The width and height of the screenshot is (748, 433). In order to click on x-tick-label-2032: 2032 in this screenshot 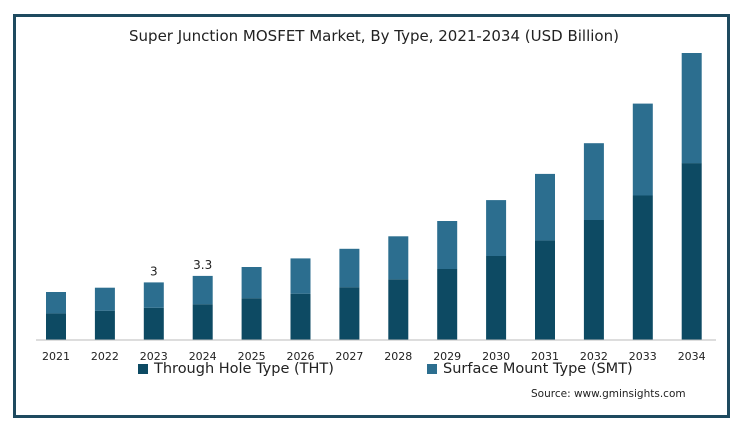, I will do `click(594, 356)`.